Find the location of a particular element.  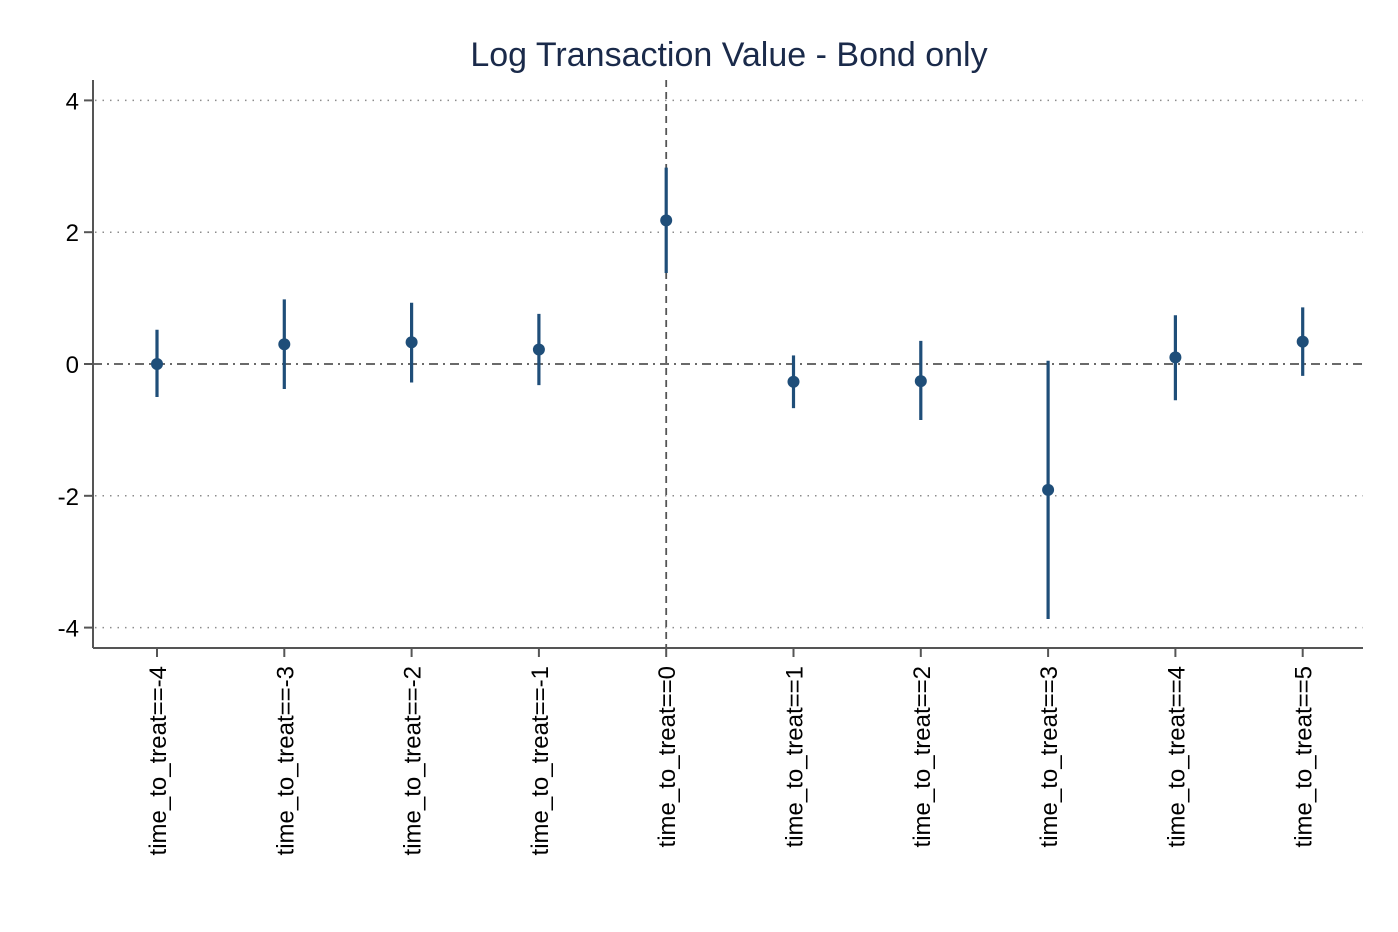

y-axis-ticks: -4 -2 0 2 4 is located at coordinates (75, 365).